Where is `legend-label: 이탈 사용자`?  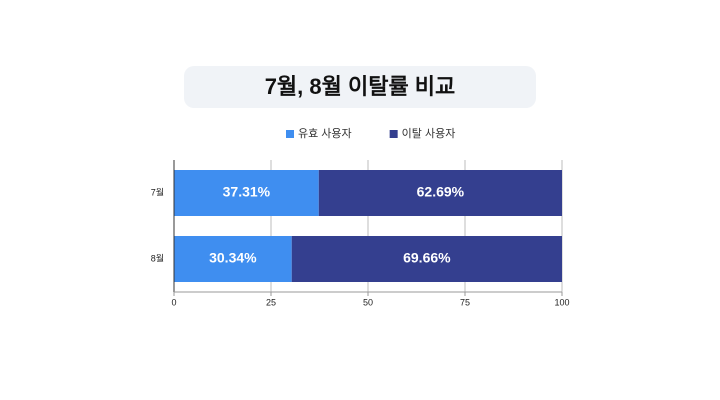
legend-label: 이탈 사용자 is located at coordinates (429, 133).